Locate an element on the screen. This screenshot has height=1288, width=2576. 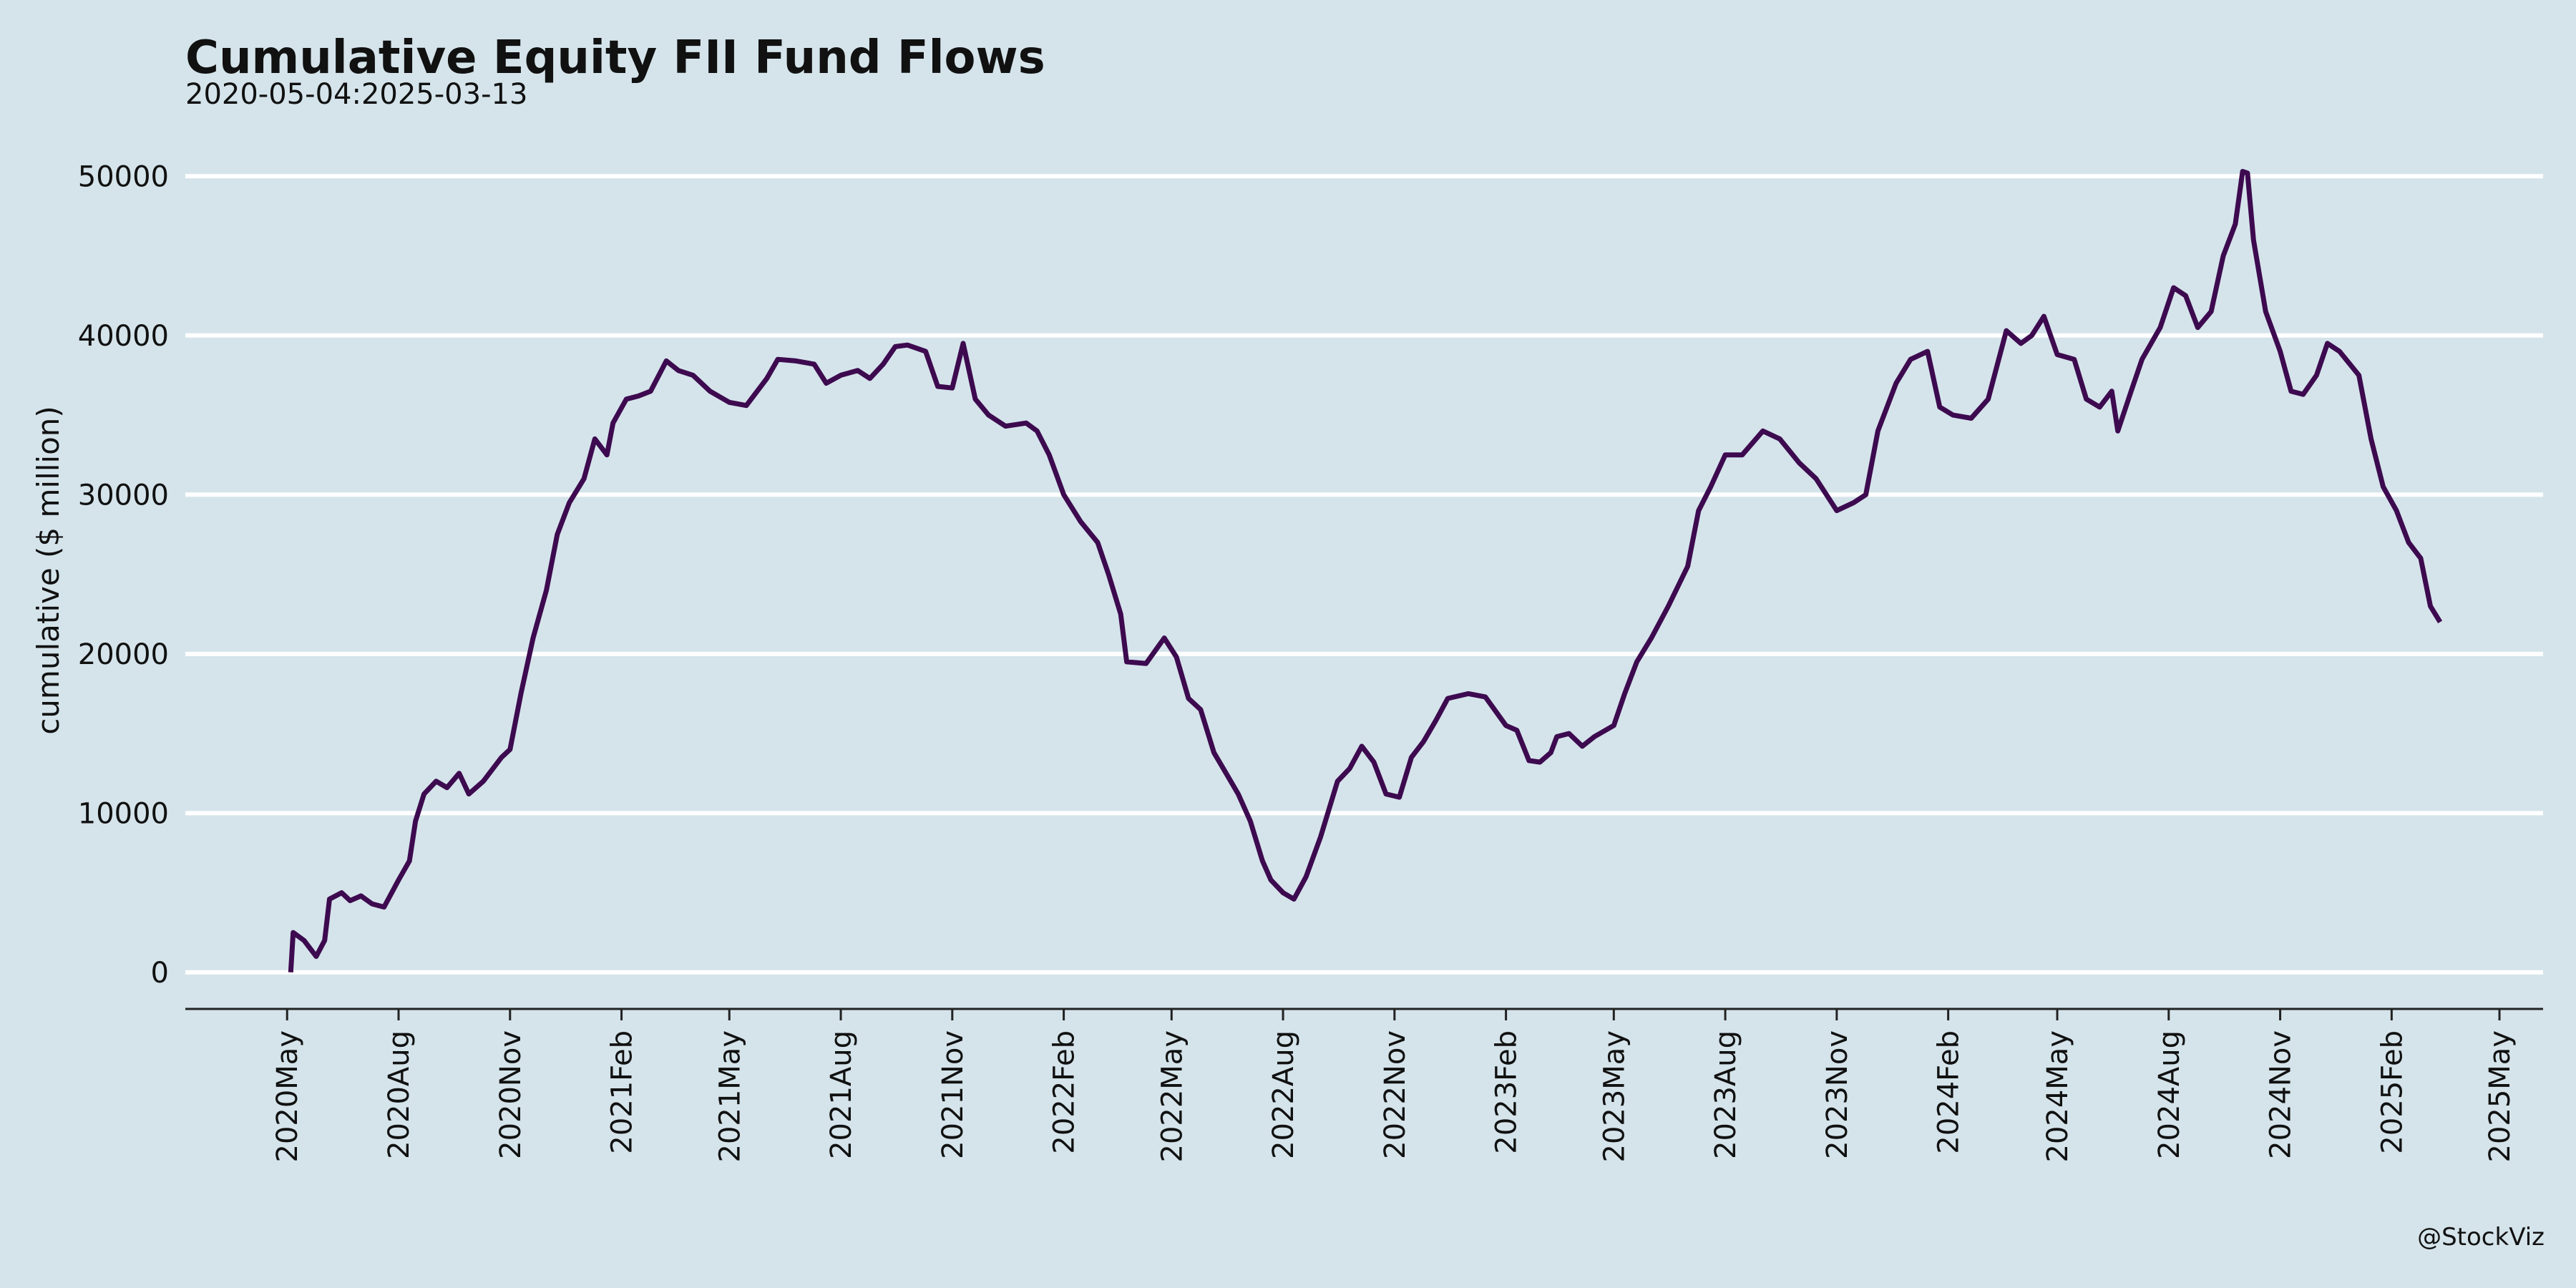
x-tick-label: 2020May is located at coordinates (287, 1096).